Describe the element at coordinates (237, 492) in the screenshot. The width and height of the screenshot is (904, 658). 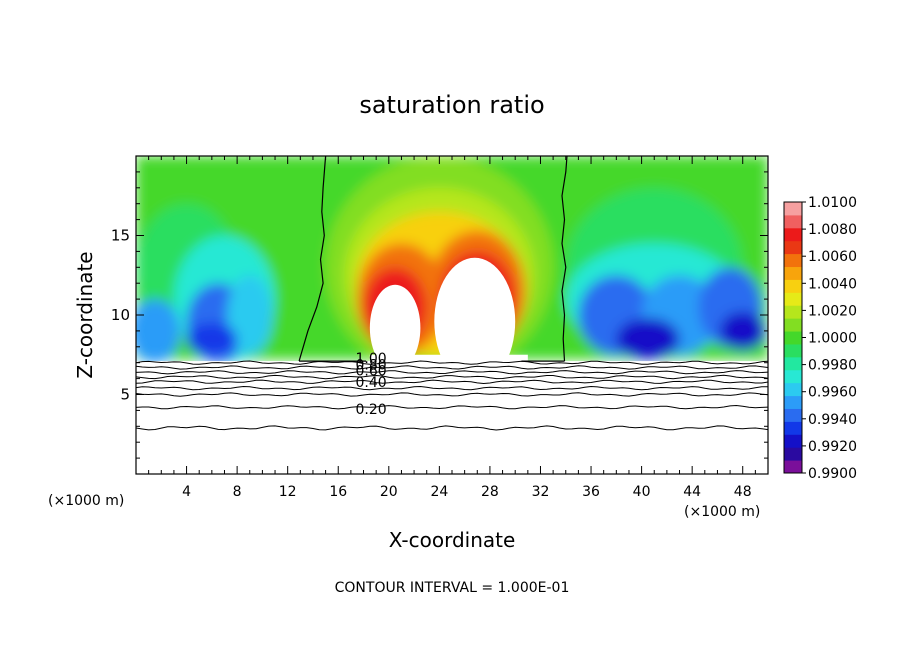
I see `x-tick-label: 8` at that location.